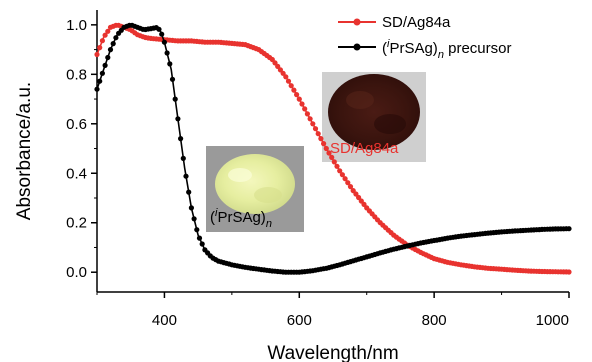 This screenshot has height=362, width=592. What do you see at coordinates (24, 151) in the screenshot?
I see `y-axis-title: Absorbance/a.u.` at bounding box center [24, 151].